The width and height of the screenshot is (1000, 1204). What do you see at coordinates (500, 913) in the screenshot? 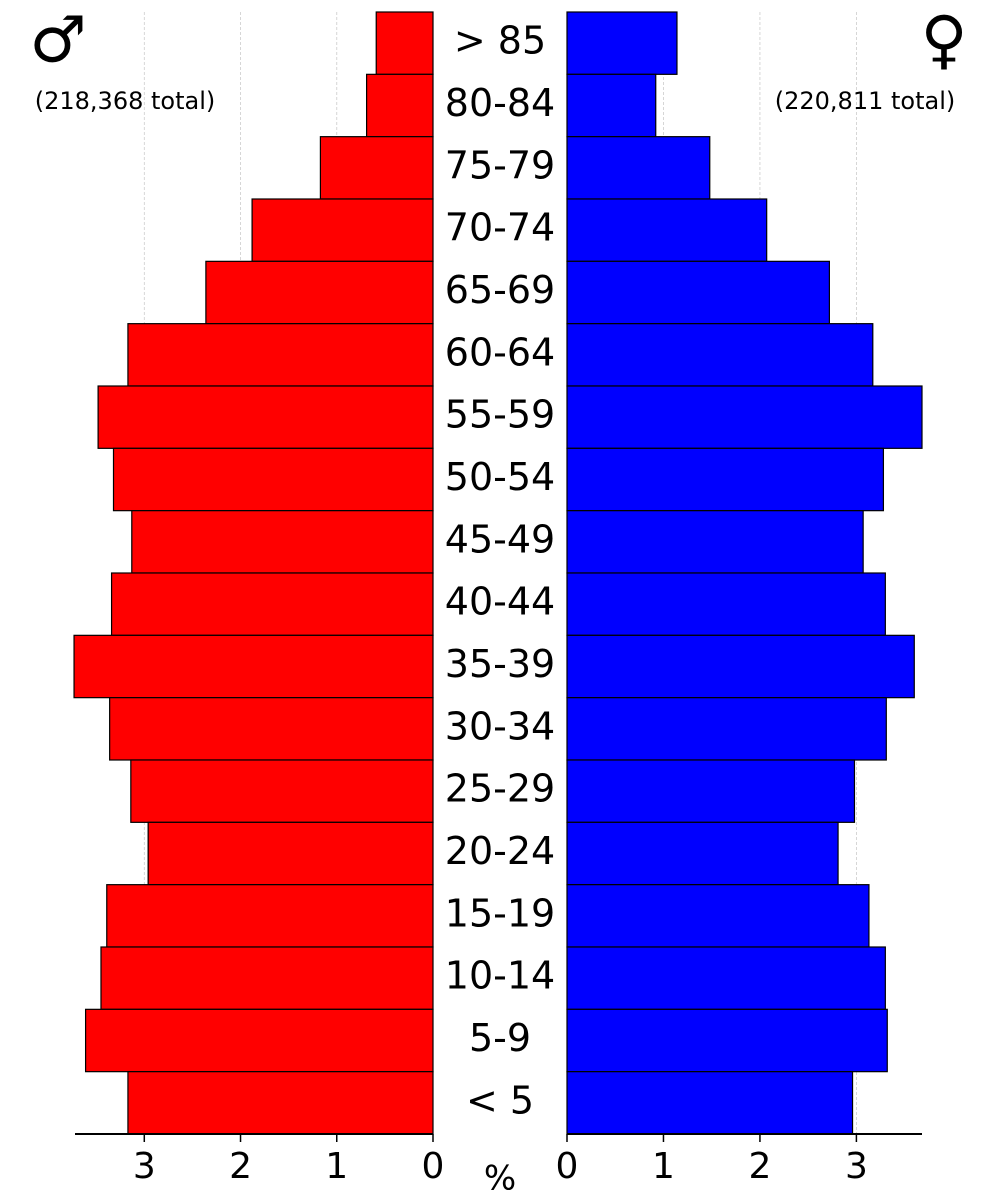
I see `category-label: 15-19` at bounding box center [500, 913].